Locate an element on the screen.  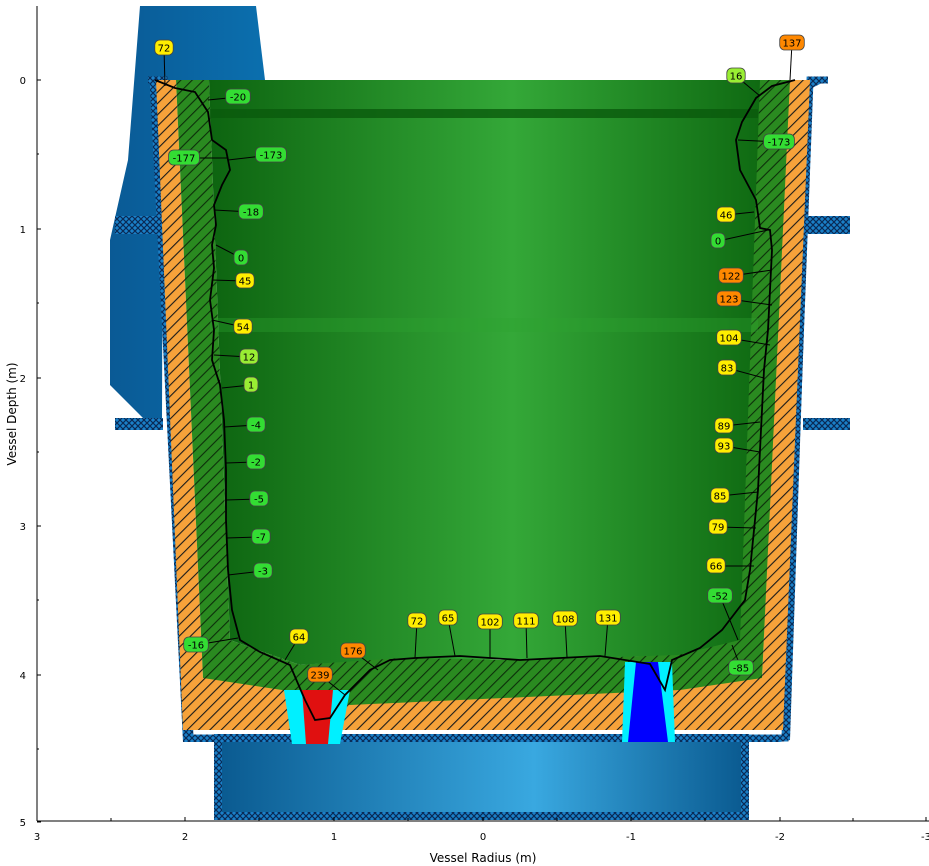
value-label-text: 0 is located at coordinates (241, 259).